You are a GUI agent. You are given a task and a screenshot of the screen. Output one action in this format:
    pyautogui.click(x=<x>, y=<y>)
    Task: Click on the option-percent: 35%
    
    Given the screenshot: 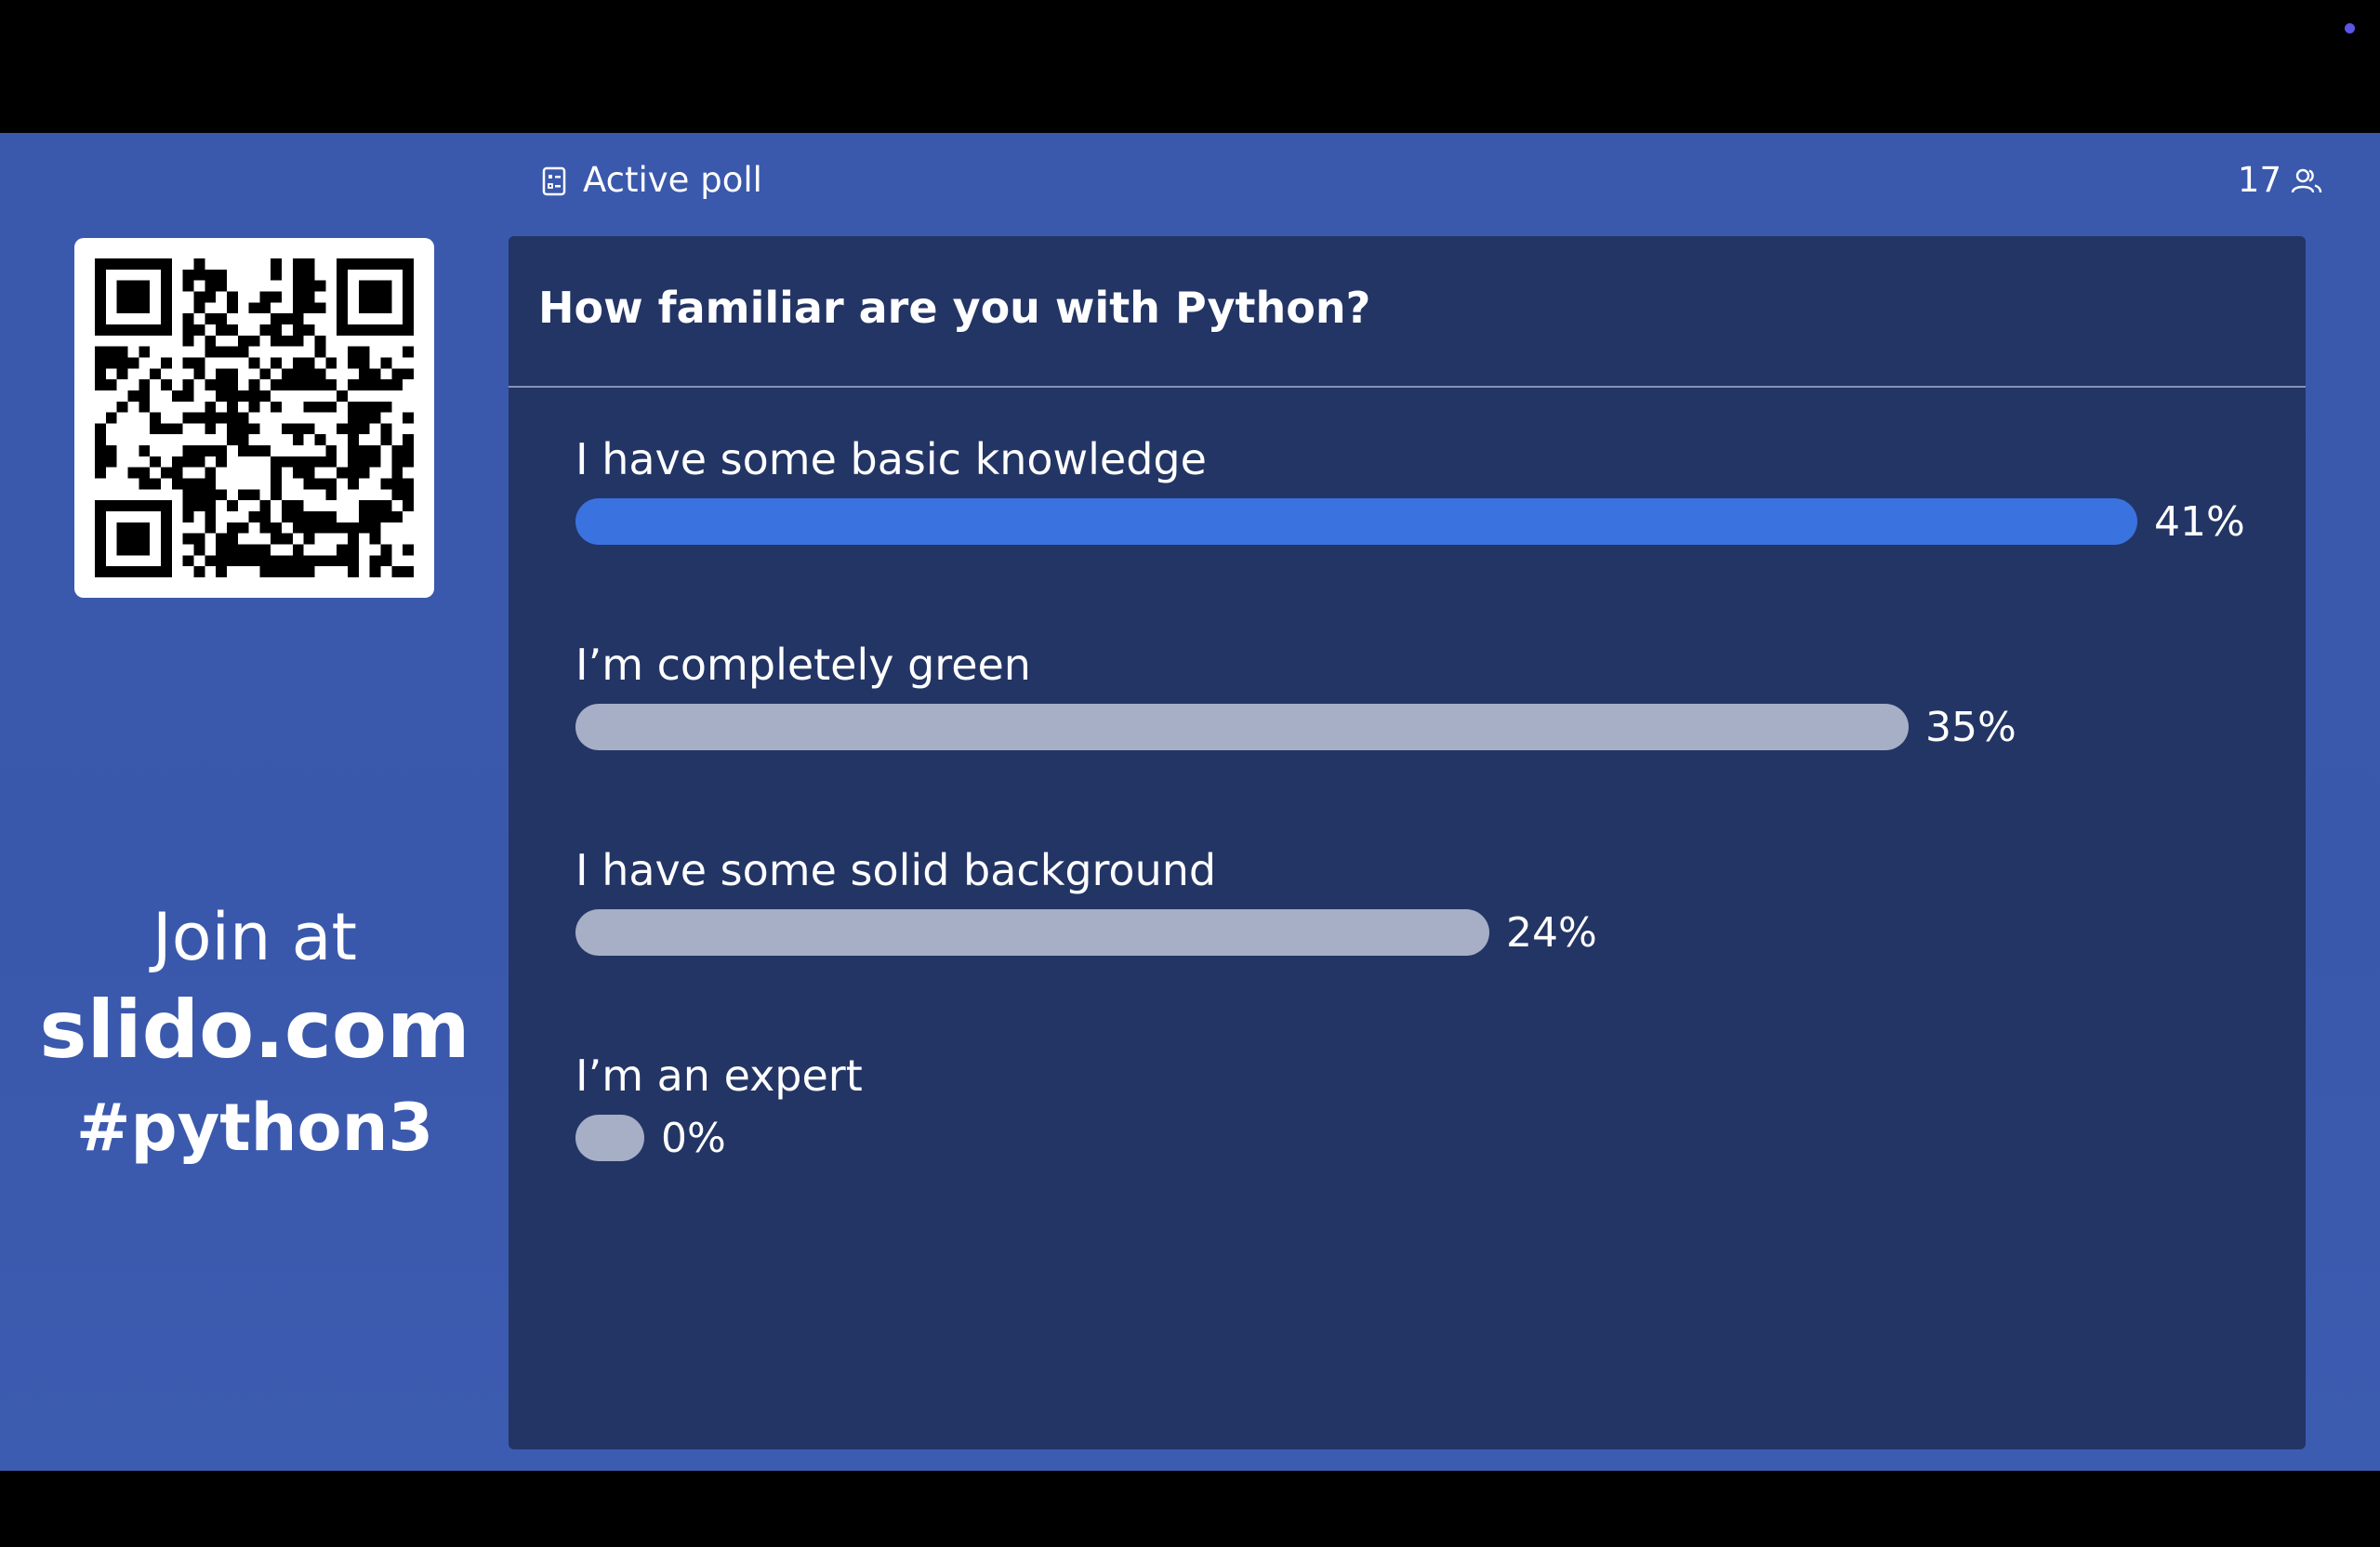 What is the action you would take?
    pyautogui.click(x=1970, y=727)
    